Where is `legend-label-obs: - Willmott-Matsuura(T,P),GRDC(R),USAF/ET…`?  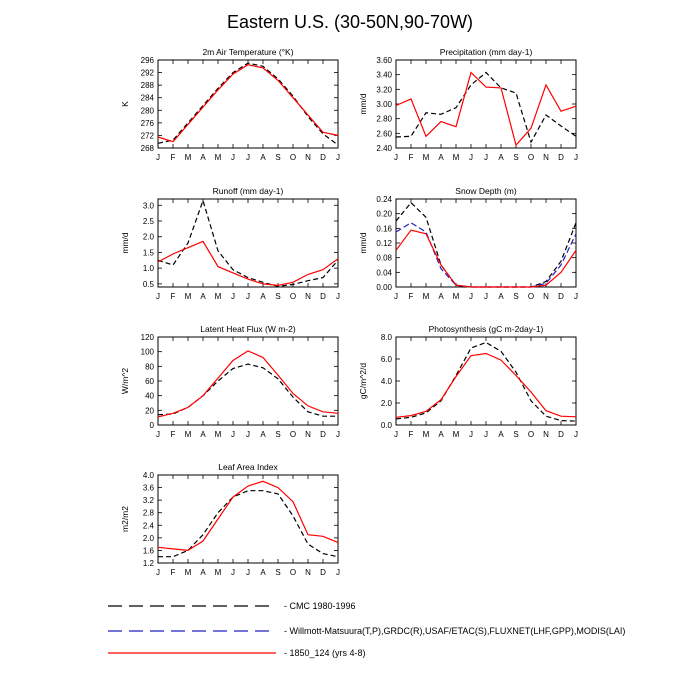 legend-label-obs: - Willmott-Matsuura(T,P),GRDC(R),USAF/ET… is located at coordinates (454, 631).